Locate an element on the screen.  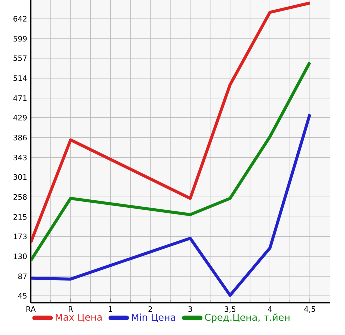
legend-label: Max Цена is located at coordinates (79, 318).